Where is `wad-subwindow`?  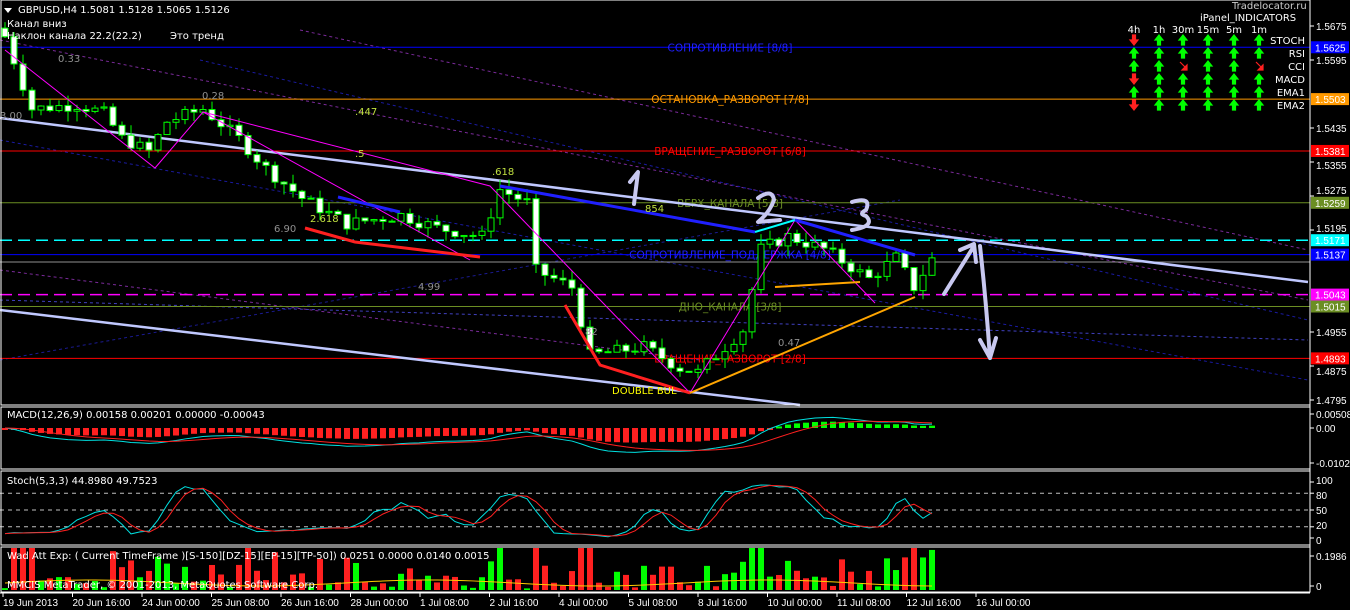
wad-subwindow is located at coordinates (468, 569).